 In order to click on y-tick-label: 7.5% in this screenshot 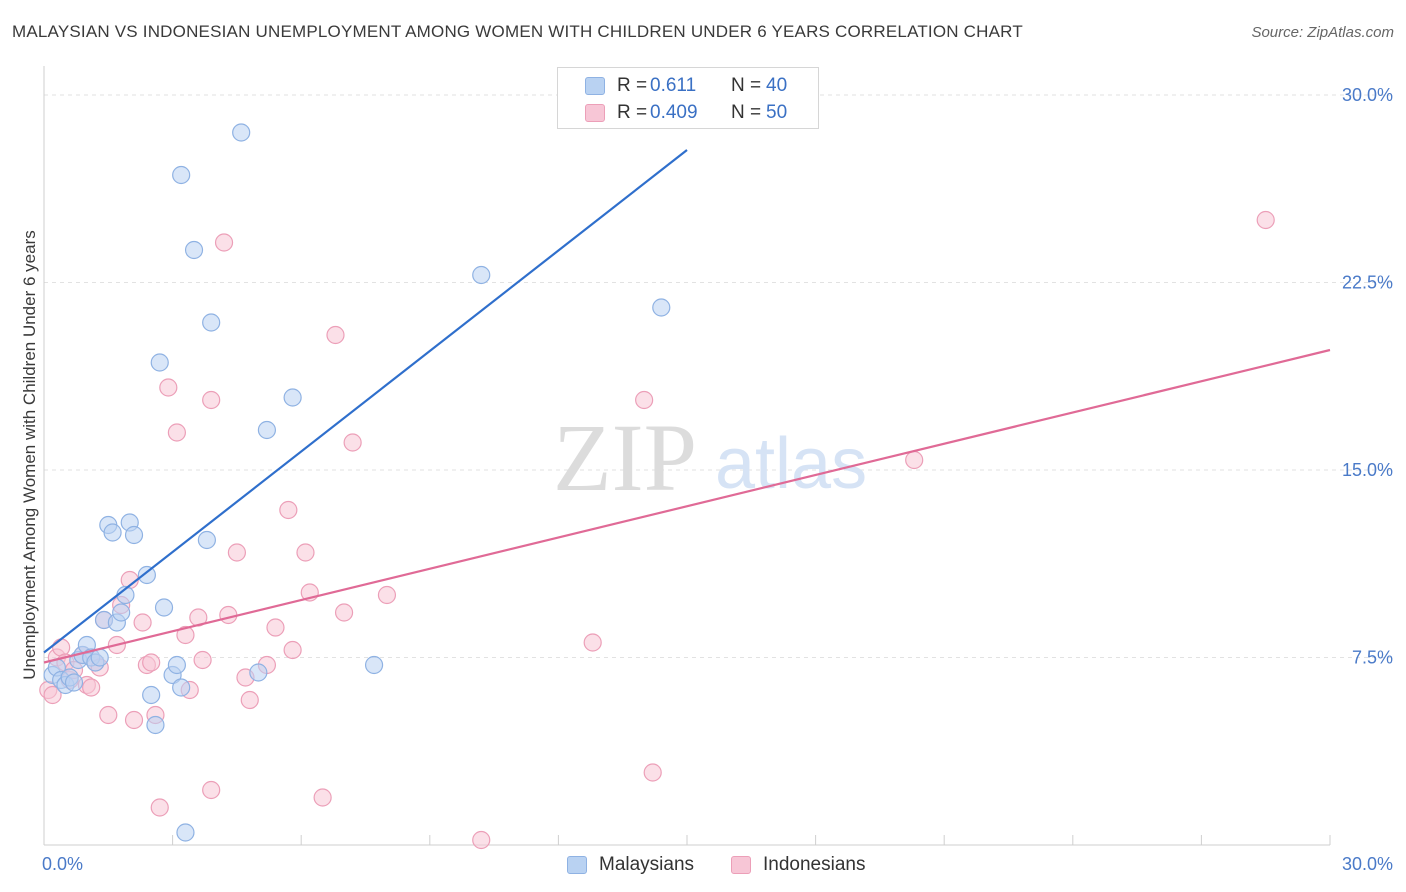, I will do `click(1372, 658)`.